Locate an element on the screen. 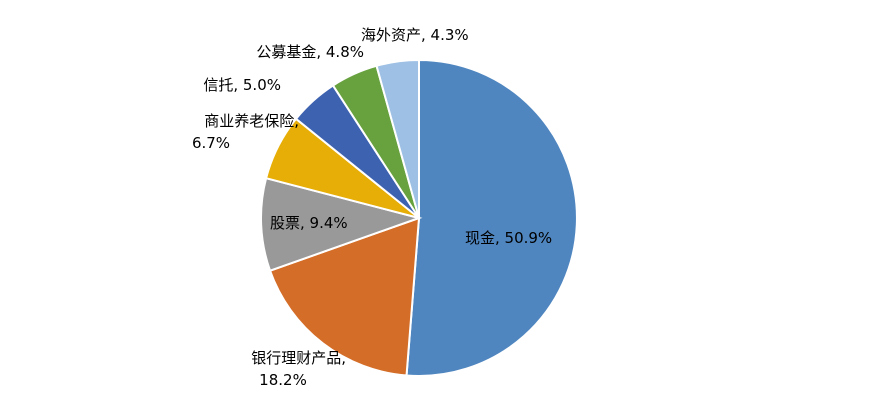 The height and width of the screenshot is (401, 871). pie-label-value: 6.7% is located at coordinates (211, 143).